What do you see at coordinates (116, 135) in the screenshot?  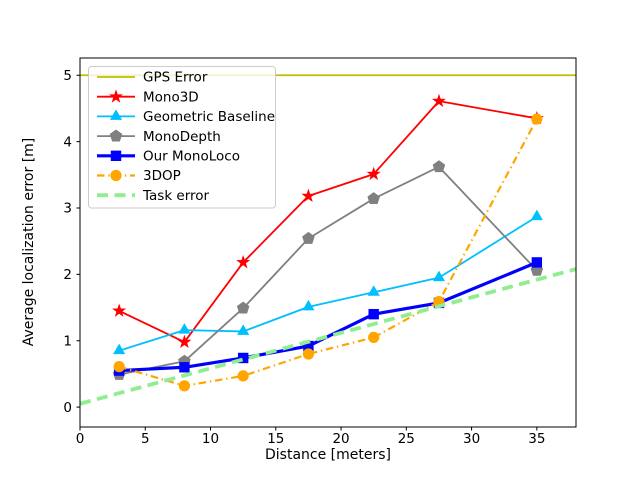 I see `marker-legend-monodepth` at bounding box center [116, 135].